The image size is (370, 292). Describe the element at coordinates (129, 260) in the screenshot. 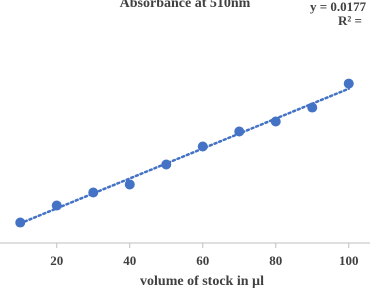

I see `x-tick-label: 40` at that location.